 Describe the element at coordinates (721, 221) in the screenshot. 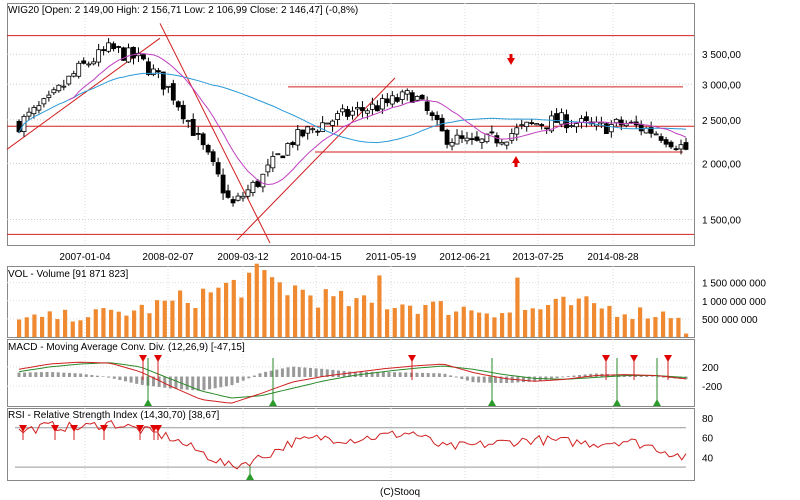

I see `price-ytick-label-0: 1 500,00` at that location.